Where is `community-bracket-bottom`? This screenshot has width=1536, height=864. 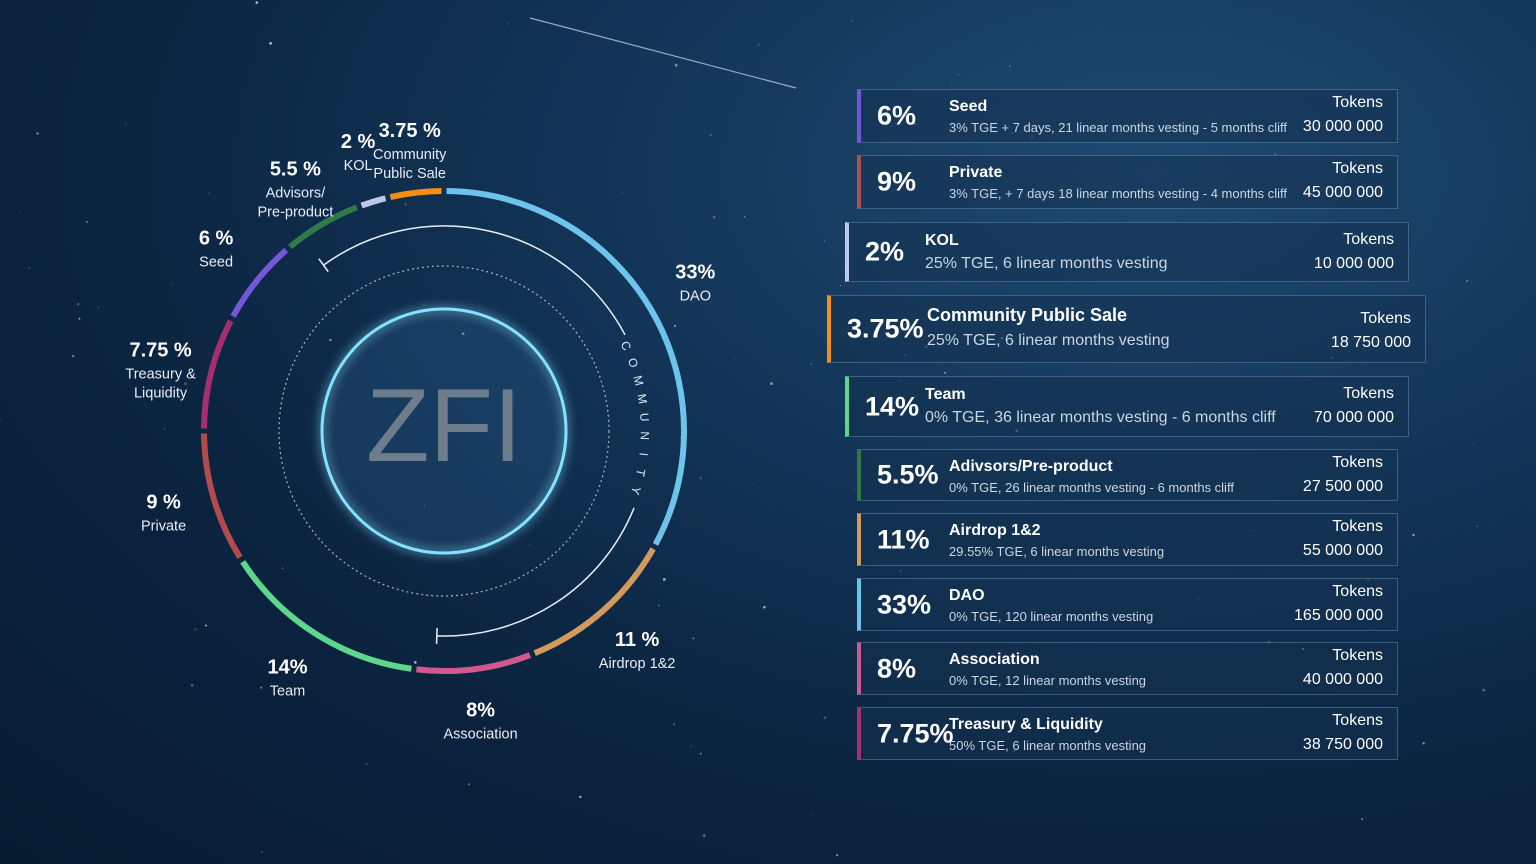
community-bracket-bottom is located at coordinates (535, 572).